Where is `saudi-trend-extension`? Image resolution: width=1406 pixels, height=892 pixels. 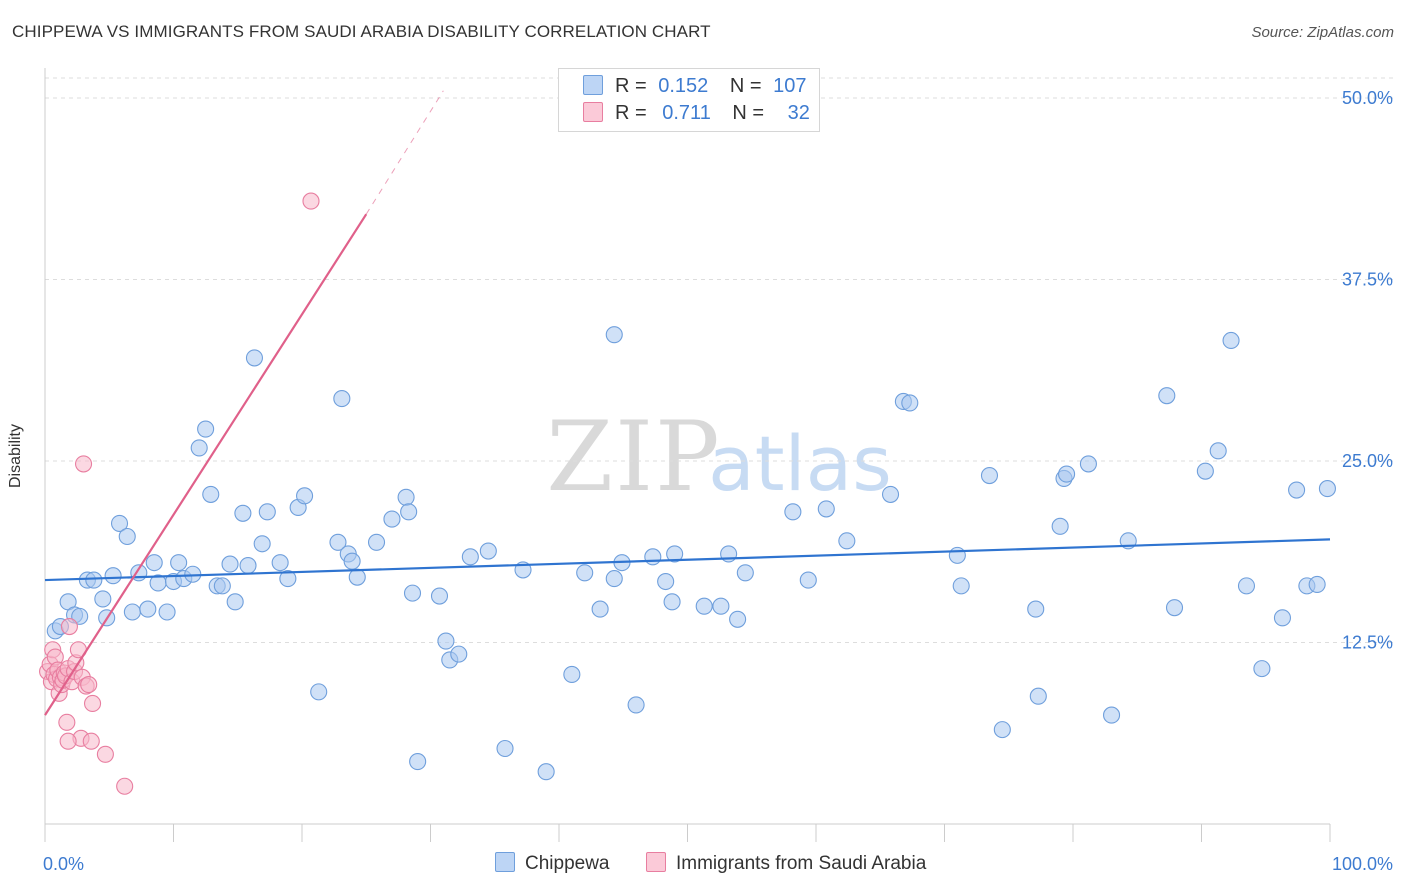 saudi-trend-extension is located at coordinates (404, 152).